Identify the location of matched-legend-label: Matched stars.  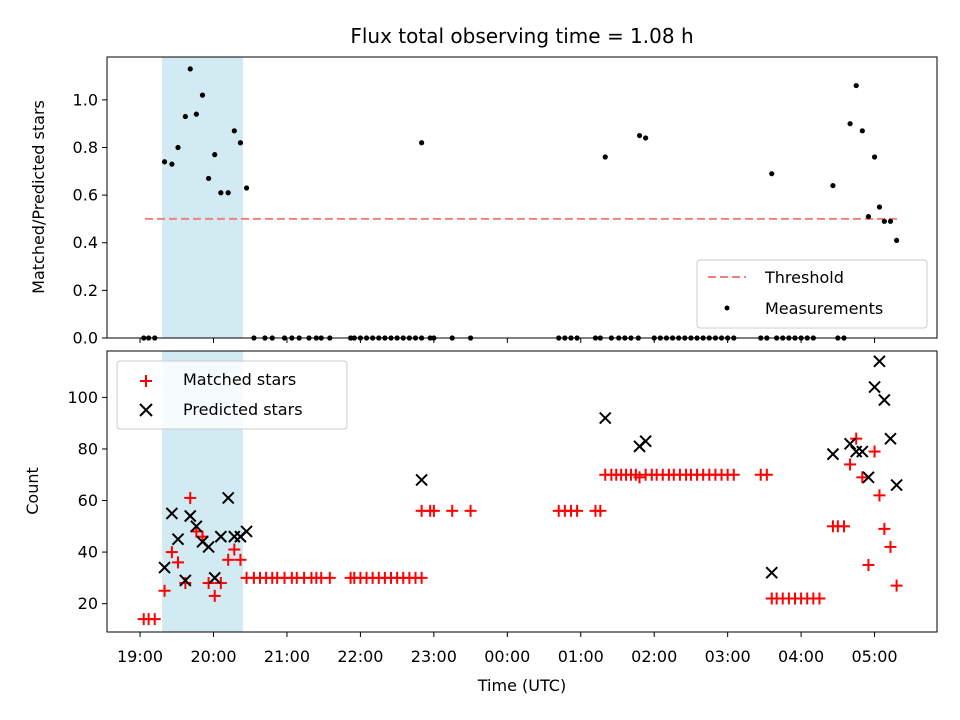
(239, 379).